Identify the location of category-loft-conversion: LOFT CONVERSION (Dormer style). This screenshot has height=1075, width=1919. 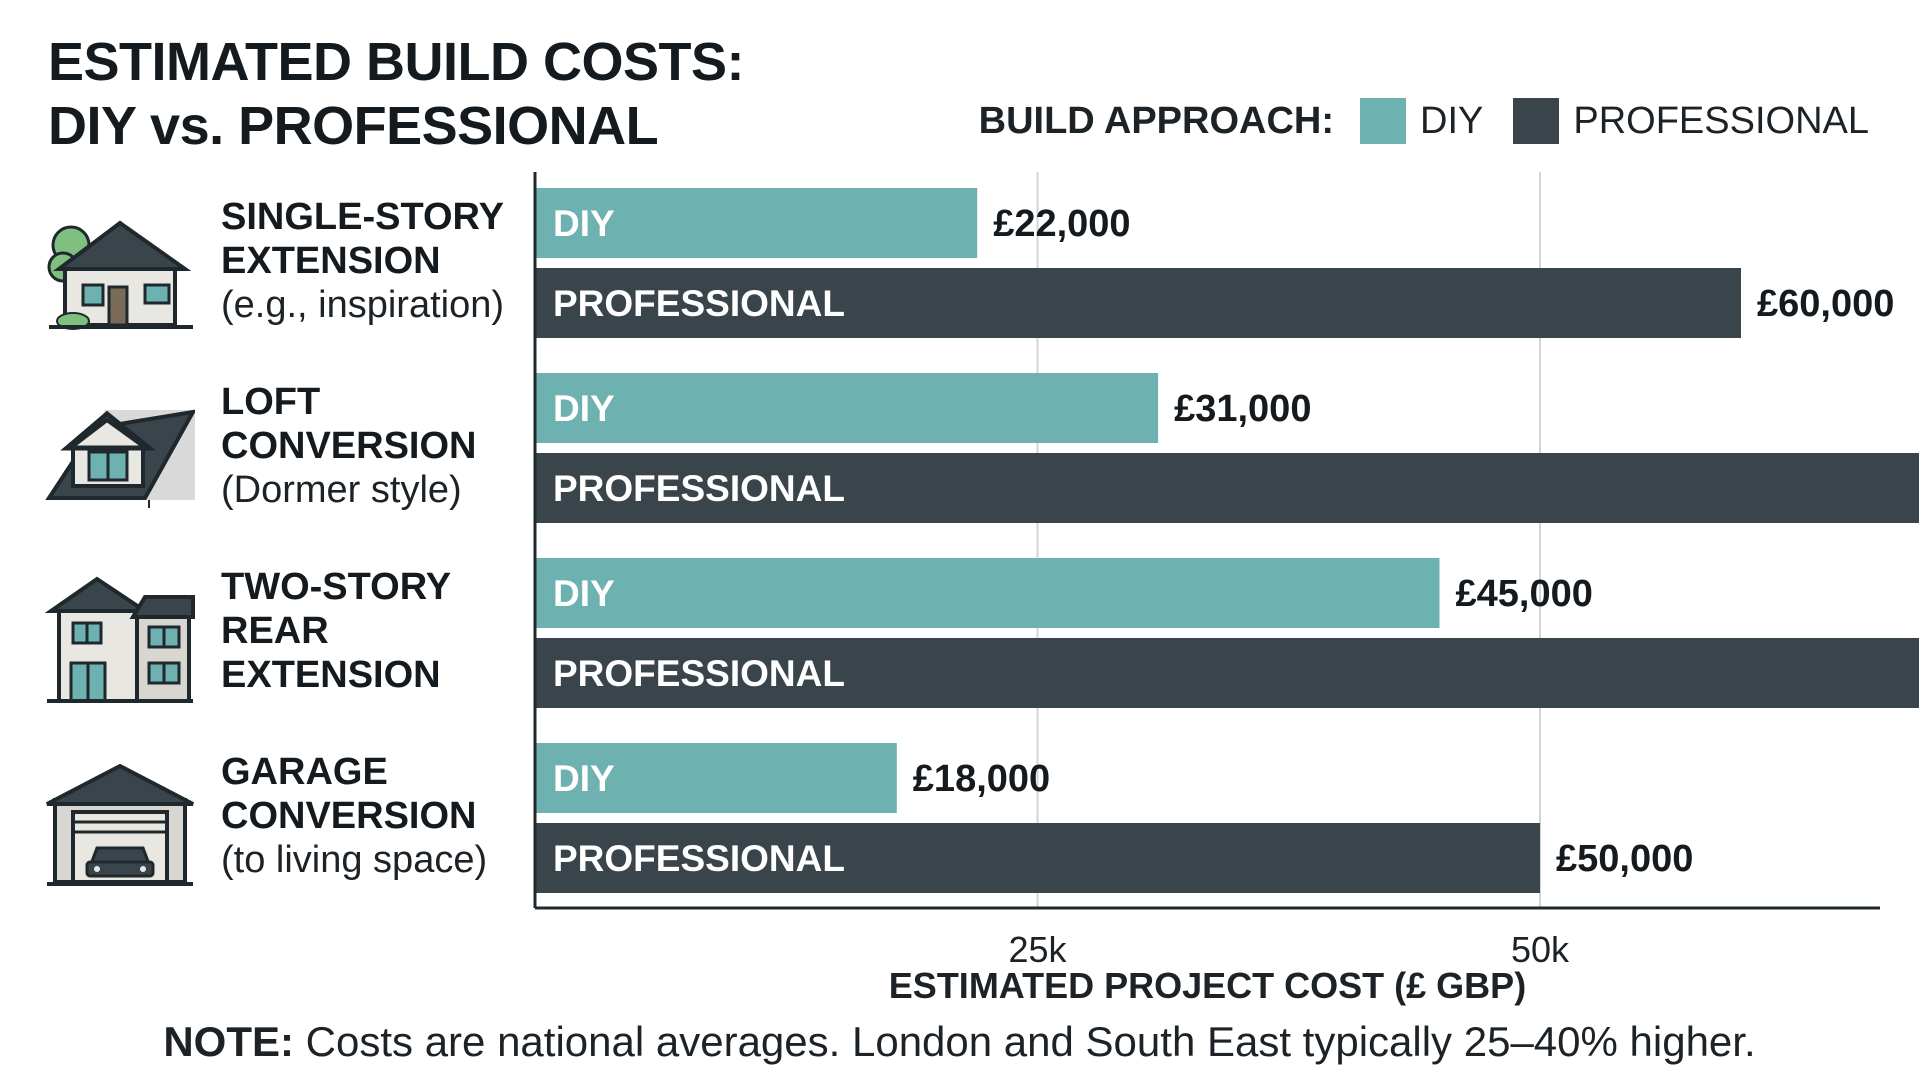
(280, 455).